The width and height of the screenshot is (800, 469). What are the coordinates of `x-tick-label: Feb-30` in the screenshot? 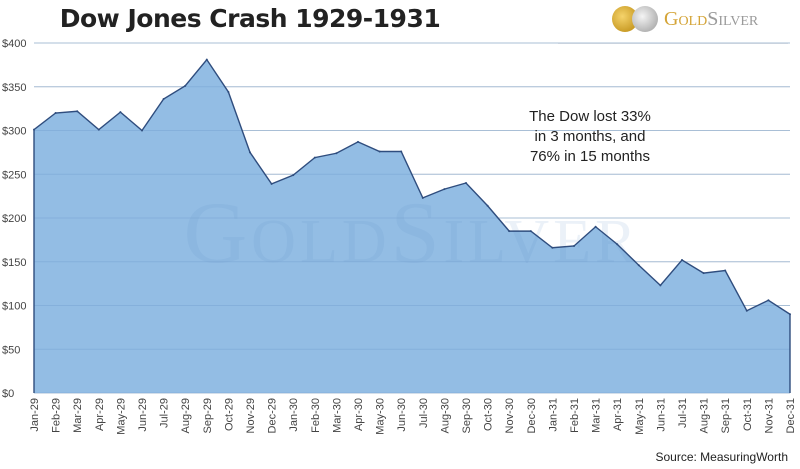 It's located at (316, 415).